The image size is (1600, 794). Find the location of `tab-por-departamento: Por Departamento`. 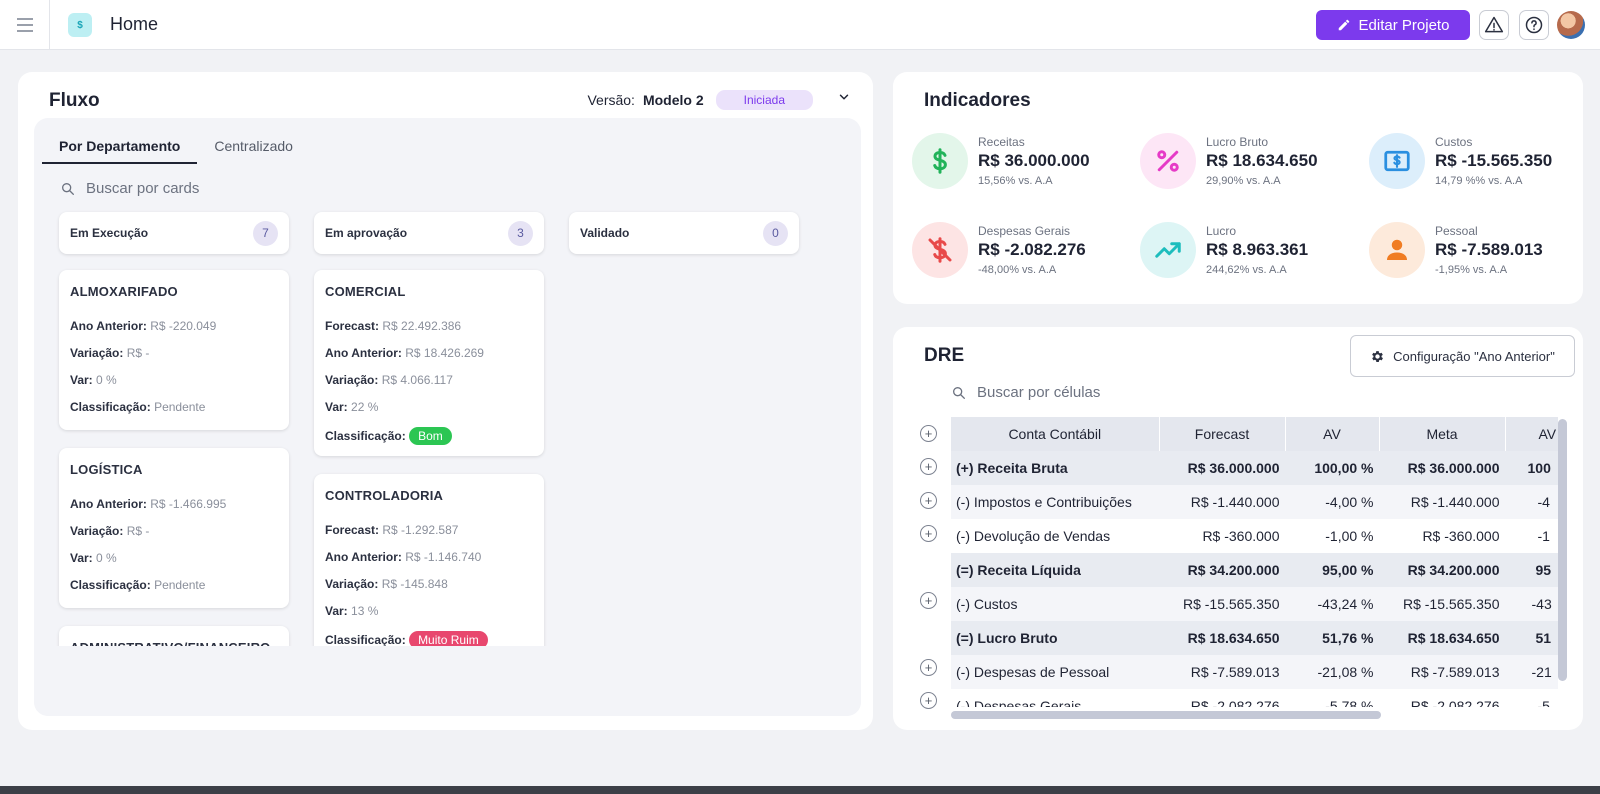

tab-por-departamento: Por Departamento is located at coordinates (120, 148).